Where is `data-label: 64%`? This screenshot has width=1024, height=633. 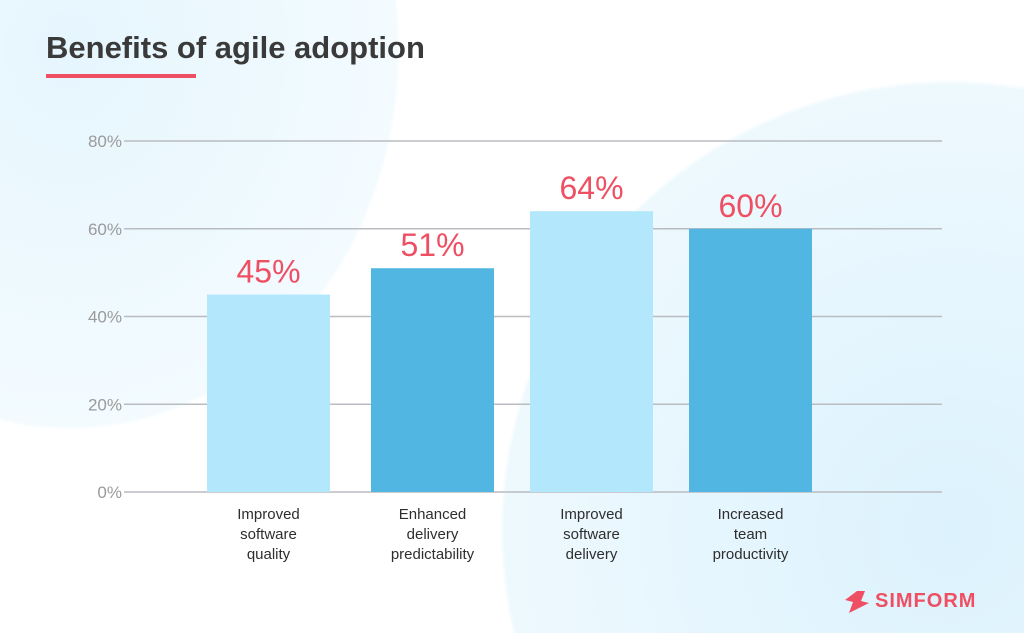 data-label: 64% is located at coordinates (591, 188).